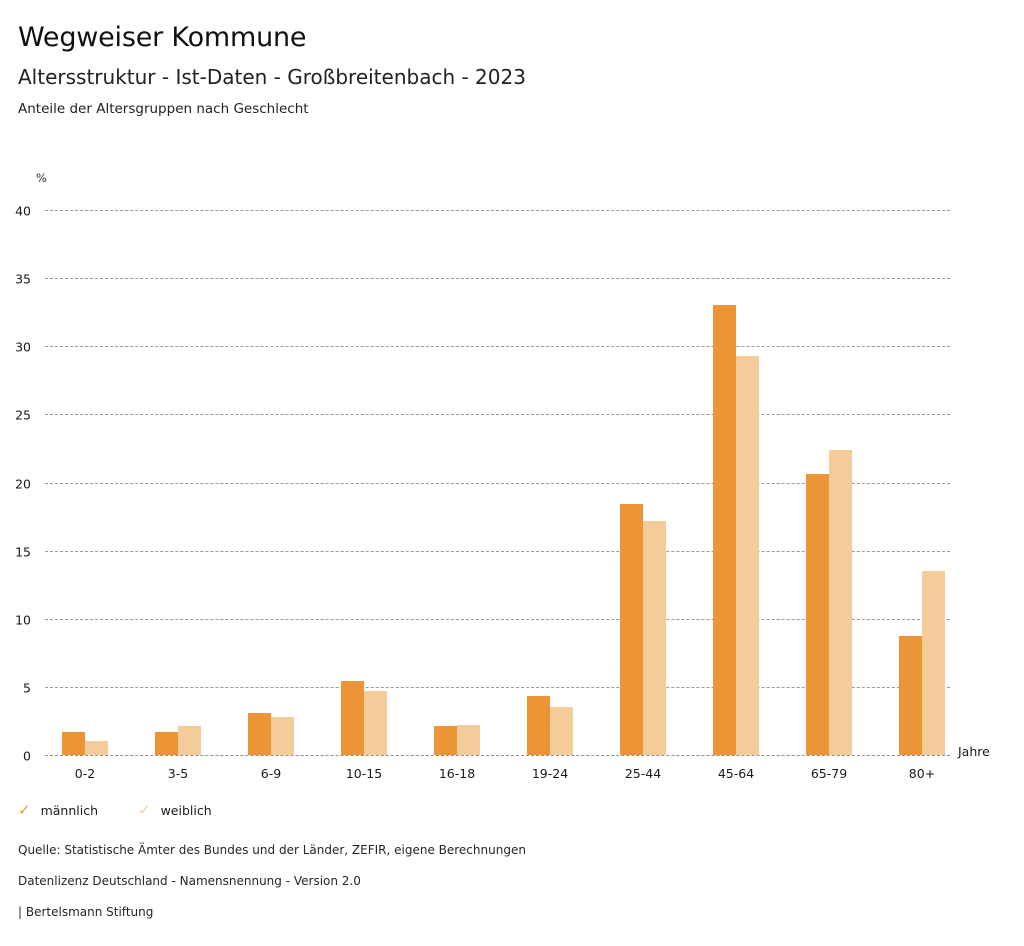 This screenshot has height=946, width=1024. Describe the element at coordinates (482, 415) in the screenshot. I see `gridline: 25` at that location.